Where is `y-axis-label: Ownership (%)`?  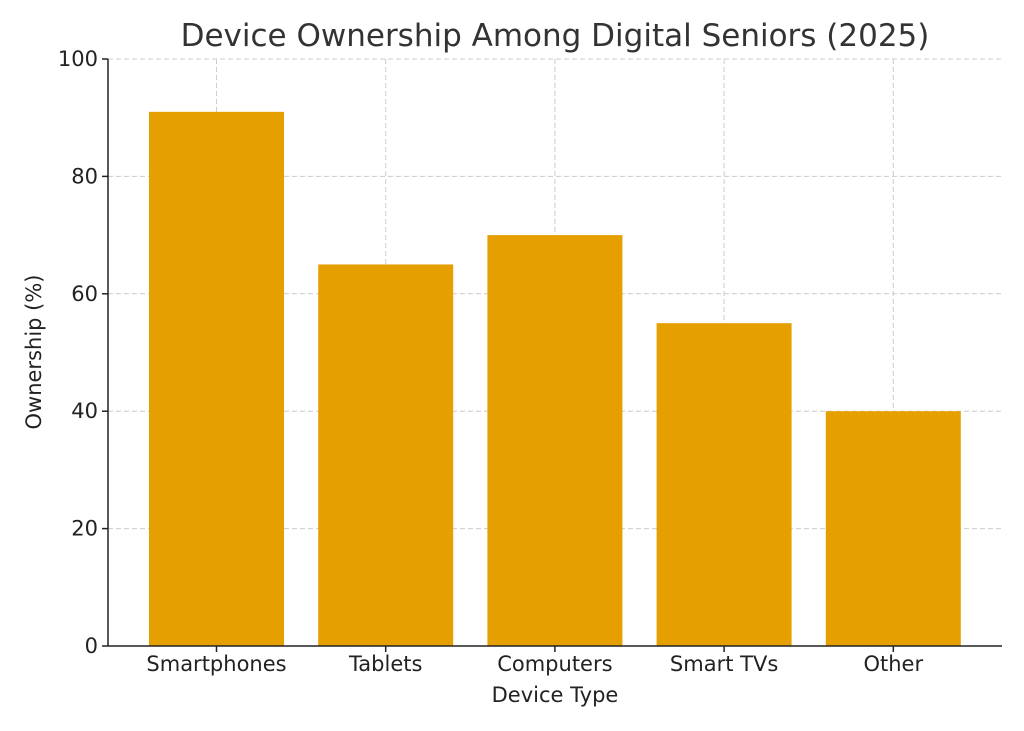
y-axis-label: Ownership (%) is located at coordinates (34, 352).